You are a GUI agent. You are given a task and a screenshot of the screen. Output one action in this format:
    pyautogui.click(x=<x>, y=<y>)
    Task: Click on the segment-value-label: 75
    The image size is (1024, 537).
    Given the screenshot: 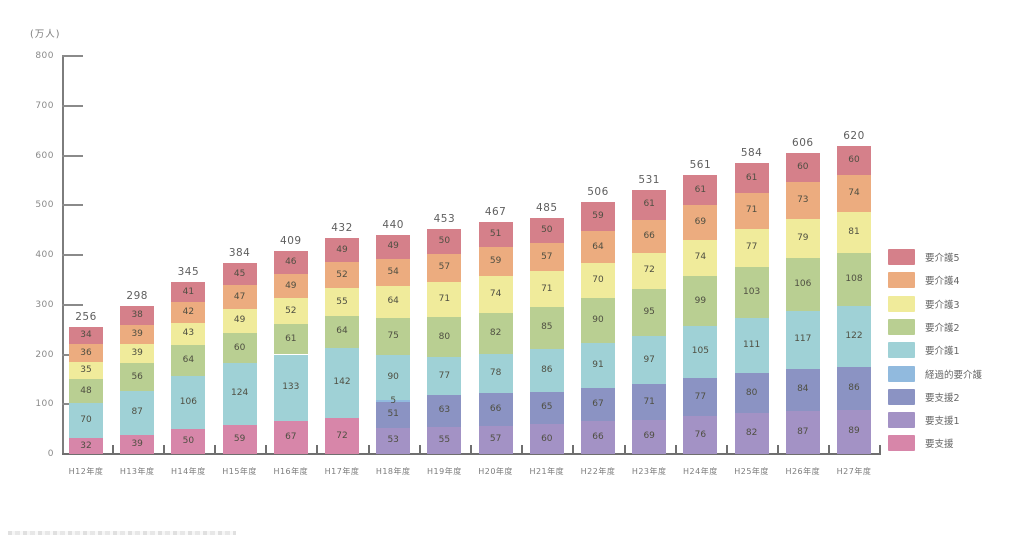 What is the action you would take?
    pyautogui.click(x=393, y=335)
    